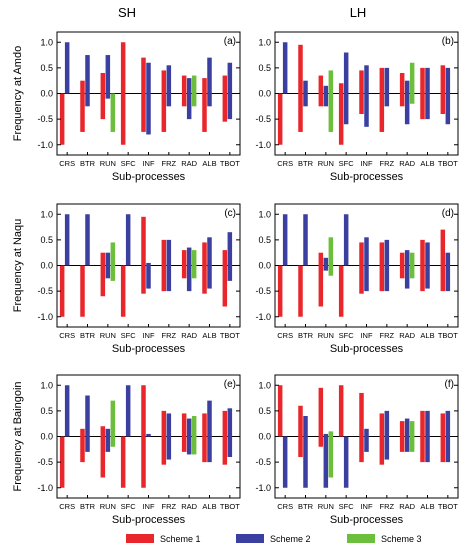 The width and height of the screenshot is (475, 550). I want to click on bar-scheme-1-frz, so click(382, 439).